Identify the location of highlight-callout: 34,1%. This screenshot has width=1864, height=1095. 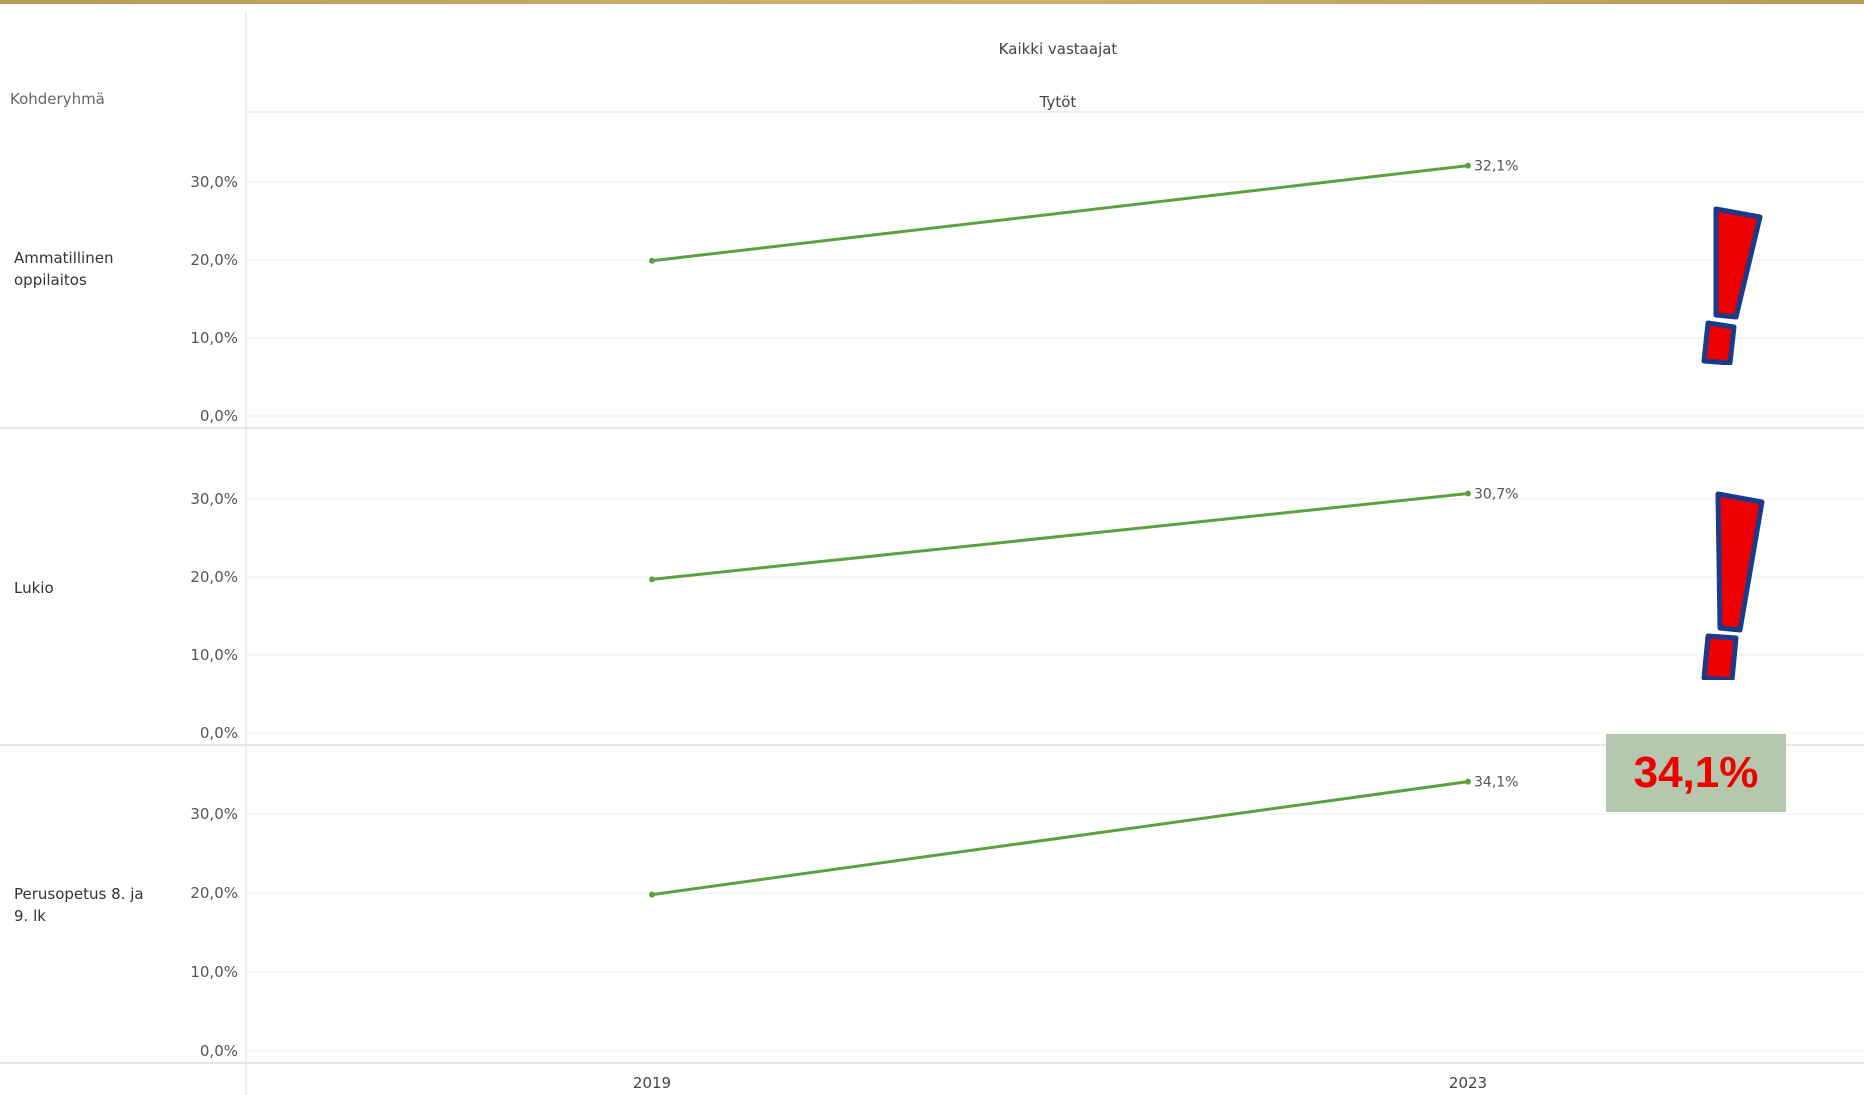
(1696, 773).